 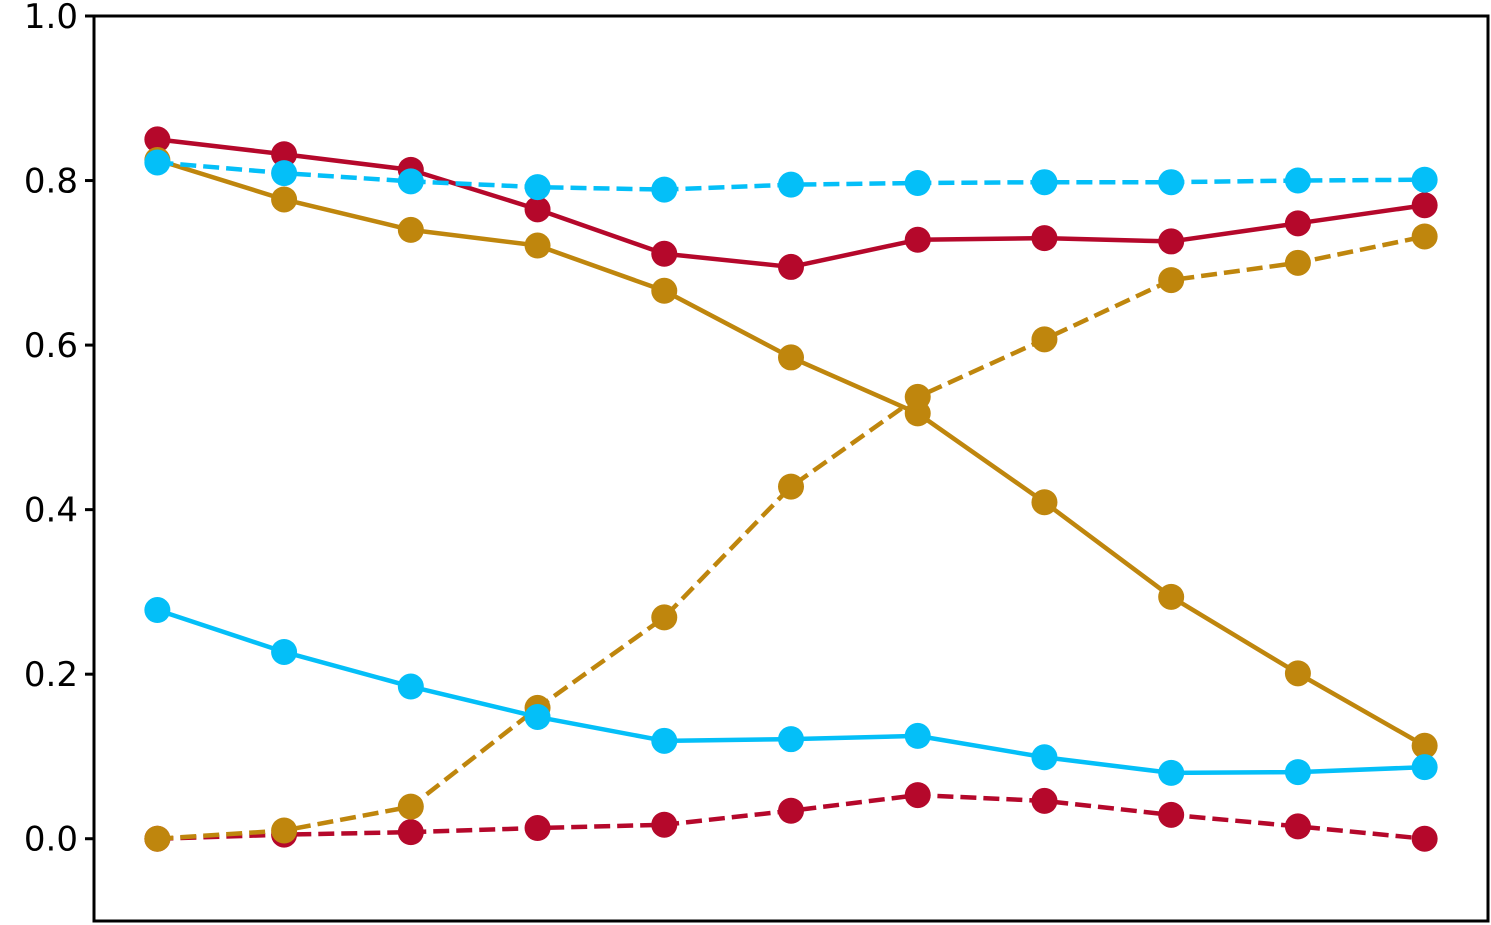 What do you see at coordinates (51, 18) in the screenshot?
I see `y-tick-label-5: 1.0` at bounding box center [51, 18].